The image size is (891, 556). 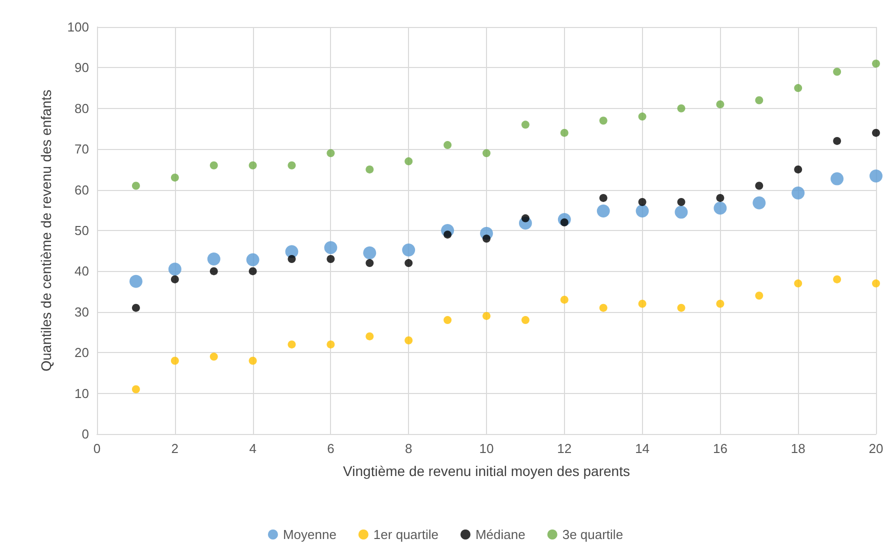 I want to click on y-axis-title: Quantiles de centième de revenu des enfants, so click(x=46, y=231).